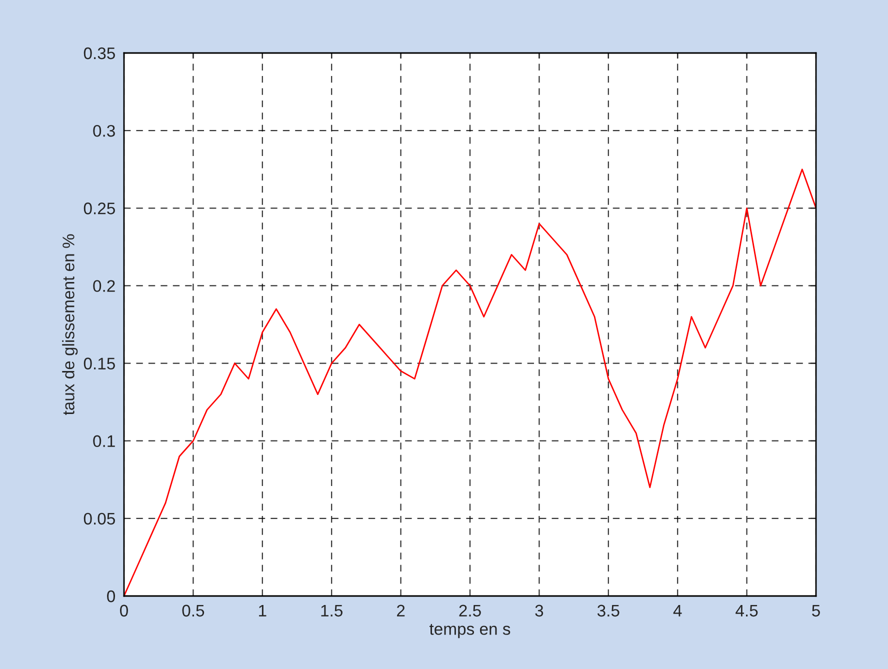 The image size is (888, 669). Describe the element at coordinates (747, 610) in the screenshot. I see `x-tick-label: 4.5` at that location.